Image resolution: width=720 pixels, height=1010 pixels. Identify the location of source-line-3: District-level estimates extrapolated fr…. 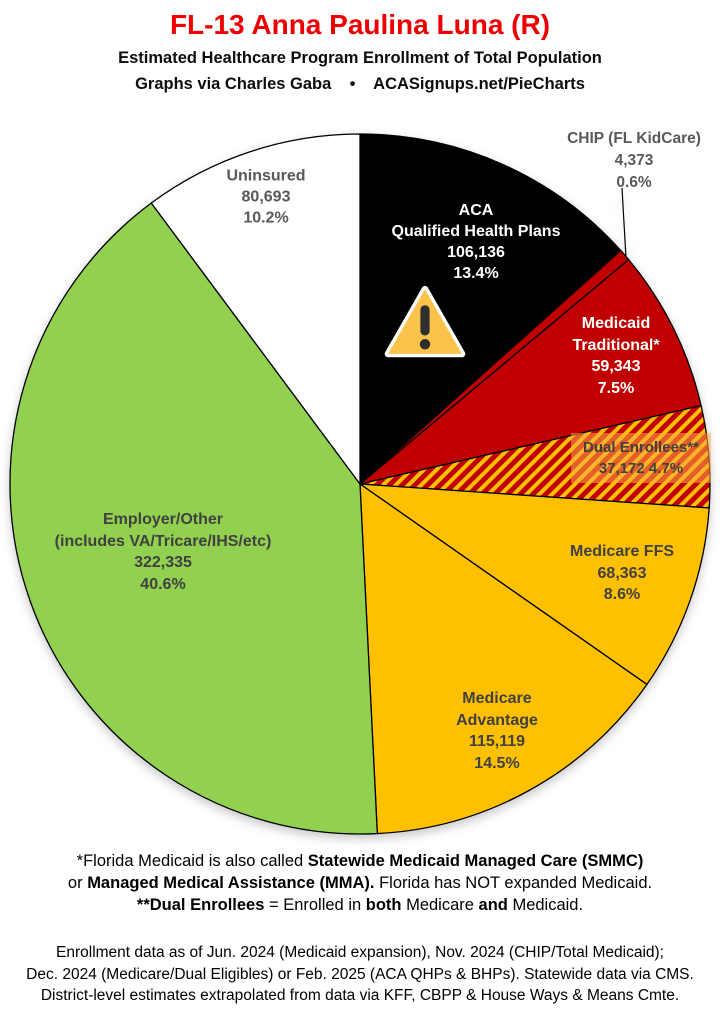
(360, 995).